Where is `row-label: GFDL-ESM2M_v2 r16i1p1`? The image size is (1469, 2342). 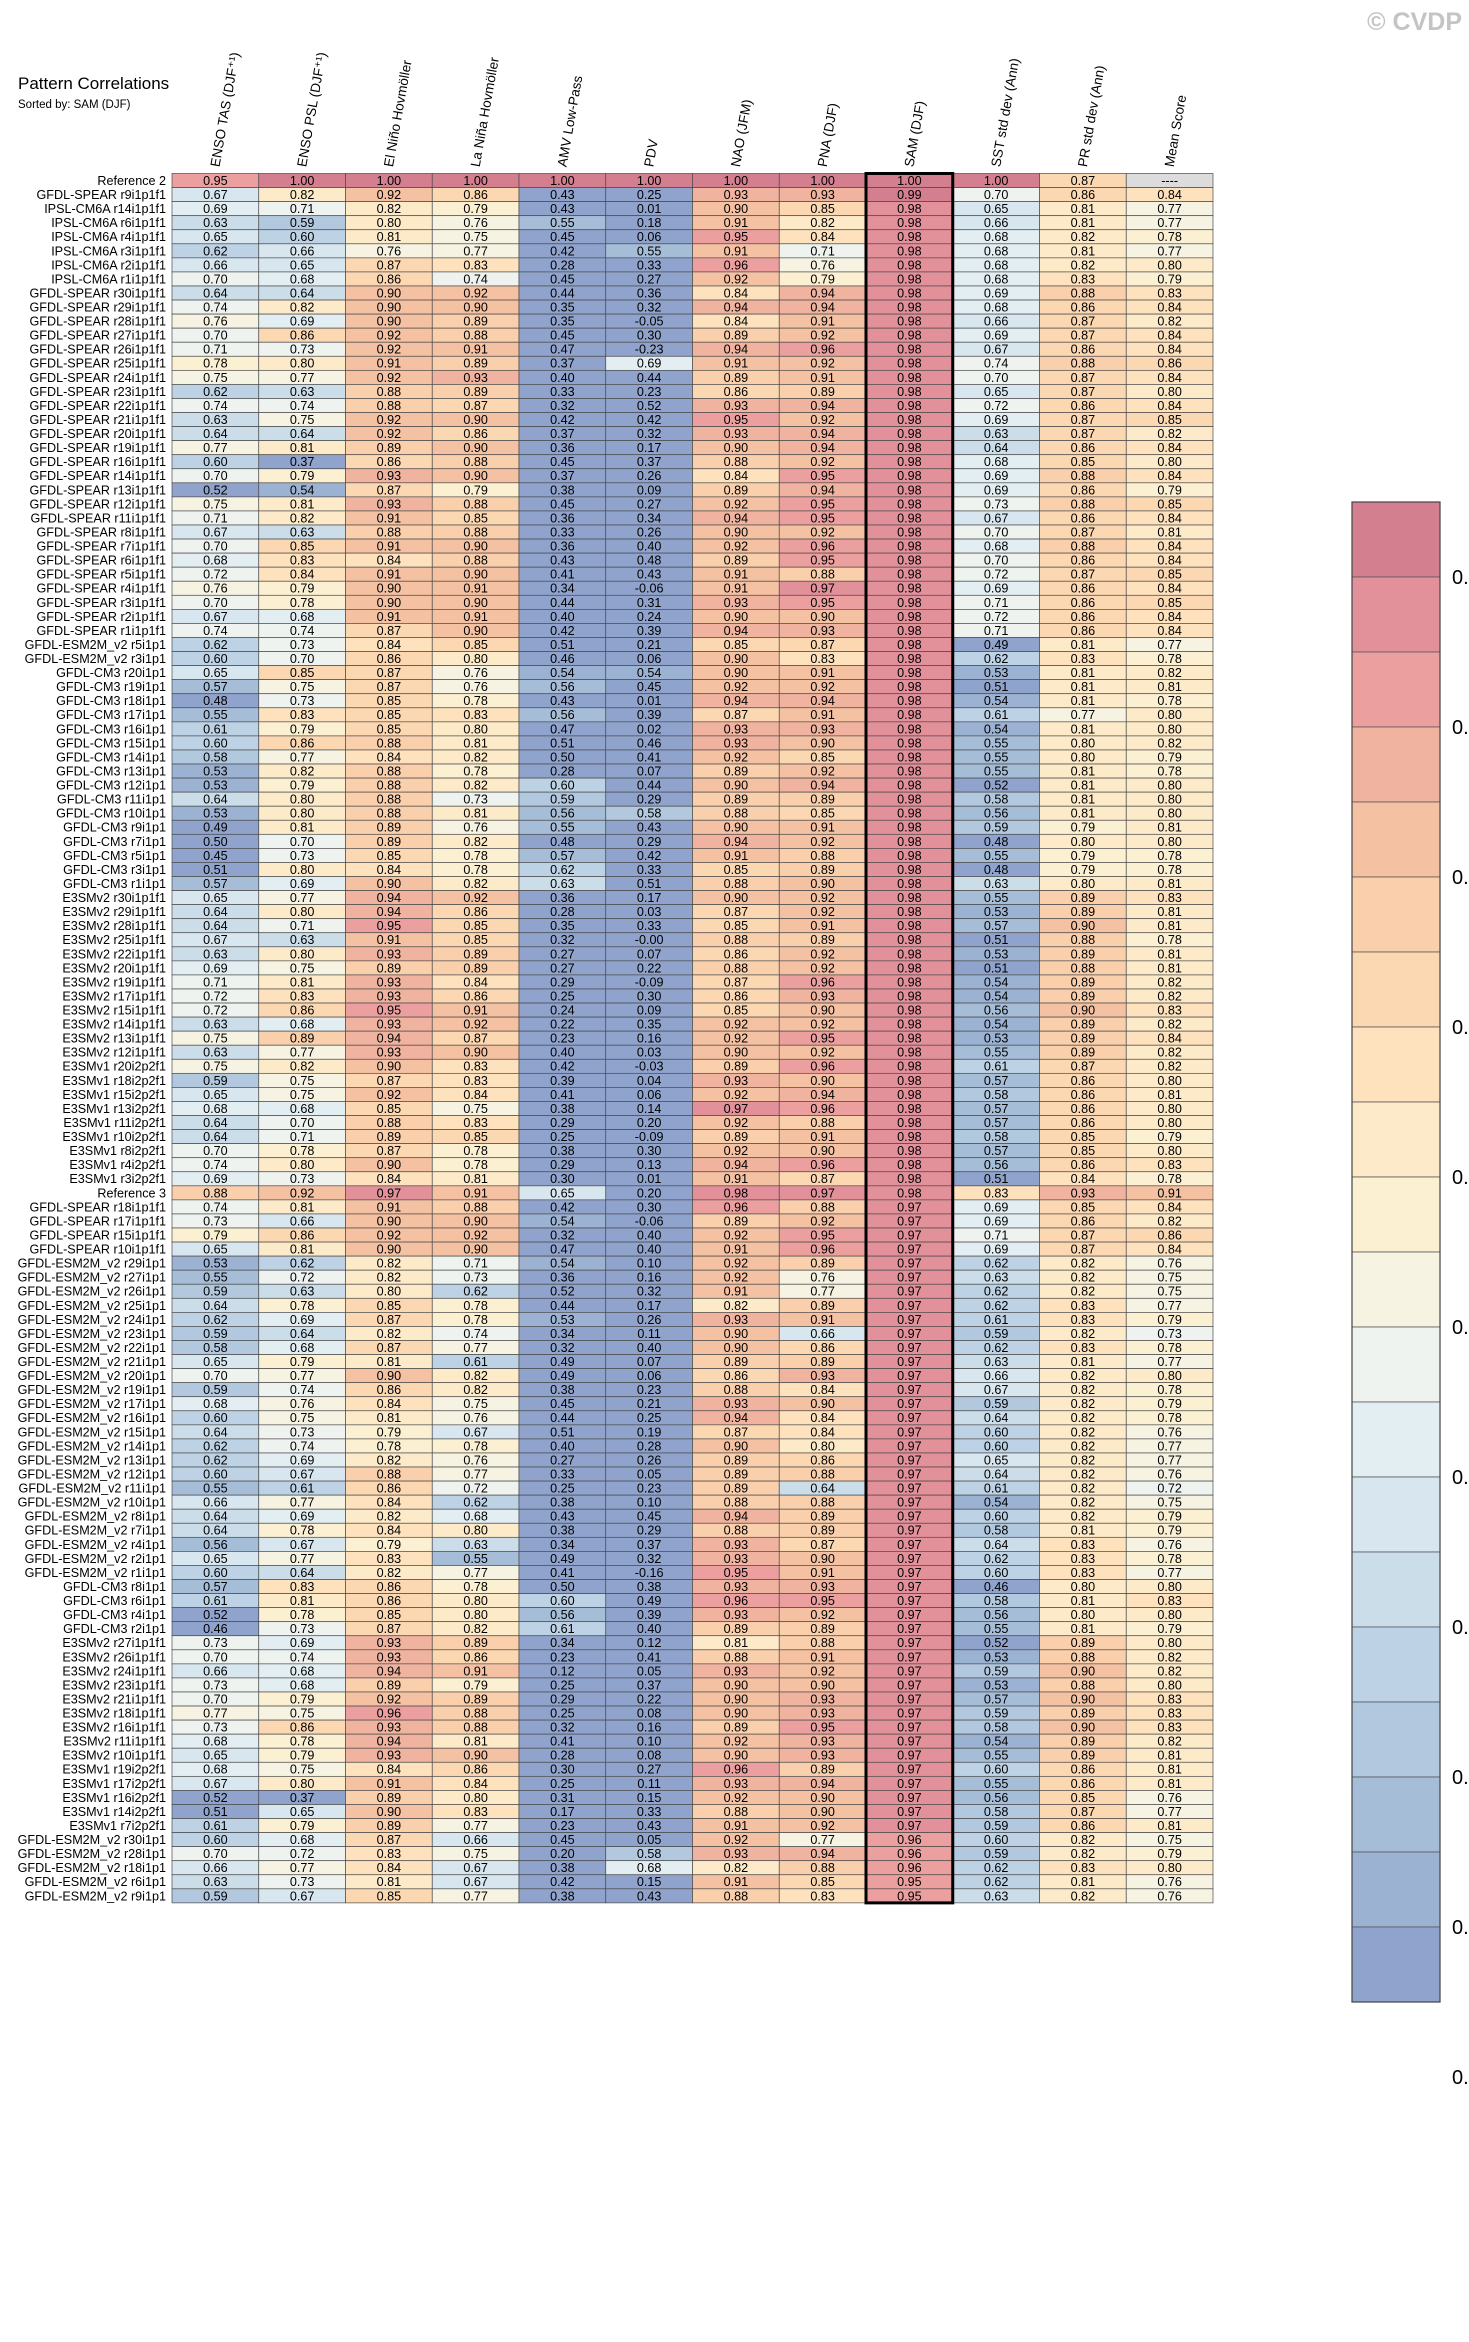
row-label: GFDL-ESM2M_v2 r16i1p1 is located at coordinates (92, 1418).